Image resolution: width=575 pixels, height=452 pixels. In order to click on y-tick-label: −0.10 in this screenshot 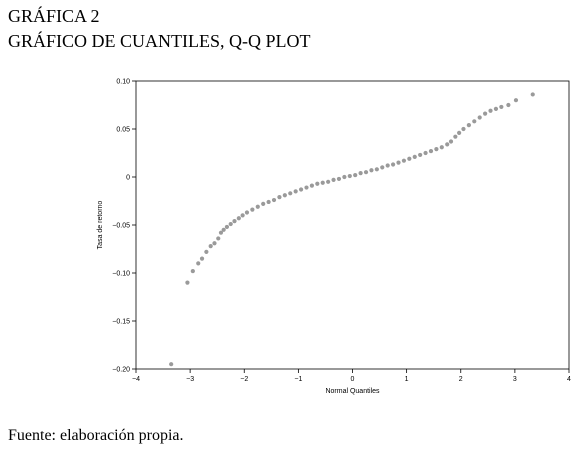, I will do `click(121, 274)`.